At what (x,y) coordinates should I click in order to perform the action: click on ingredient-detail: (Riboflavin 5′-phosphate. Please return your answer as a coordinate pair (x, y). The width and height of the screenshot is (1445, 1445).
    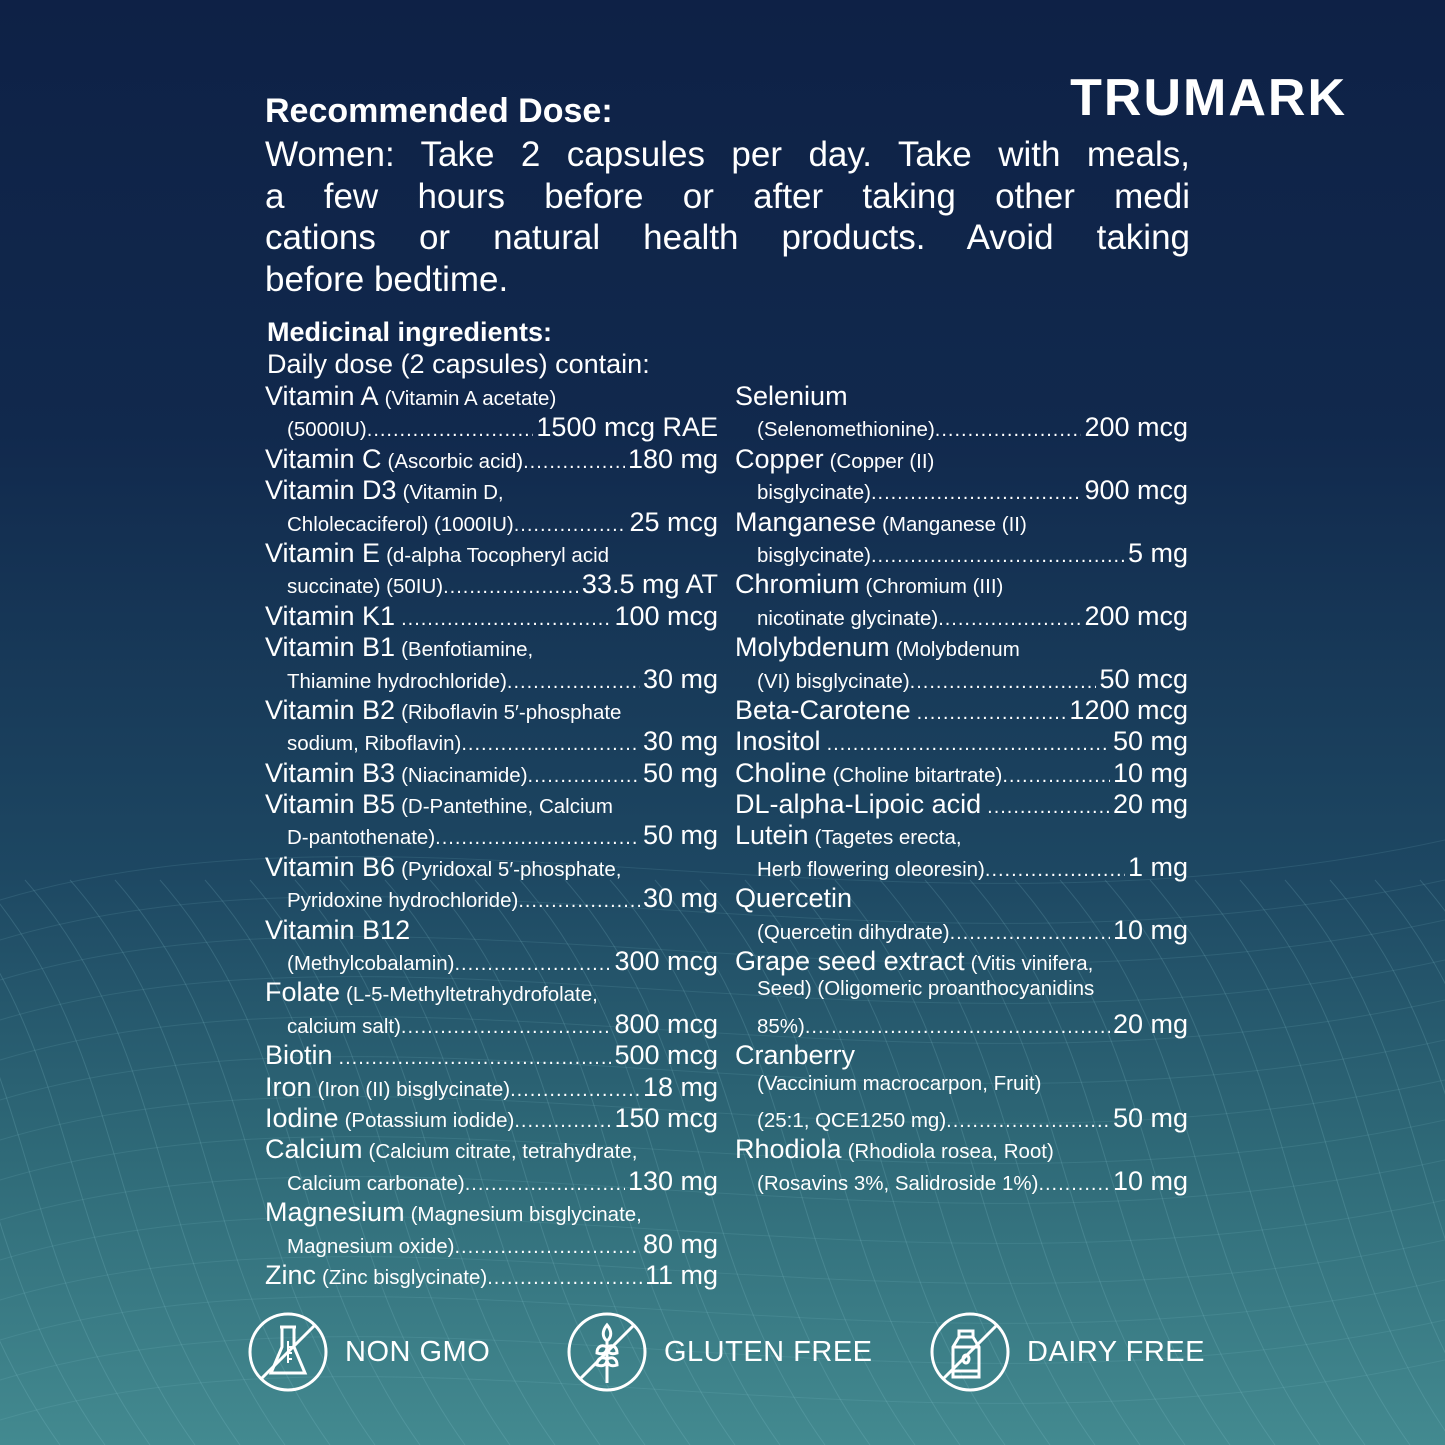
    Looking at the image, I should click on (511, 712).